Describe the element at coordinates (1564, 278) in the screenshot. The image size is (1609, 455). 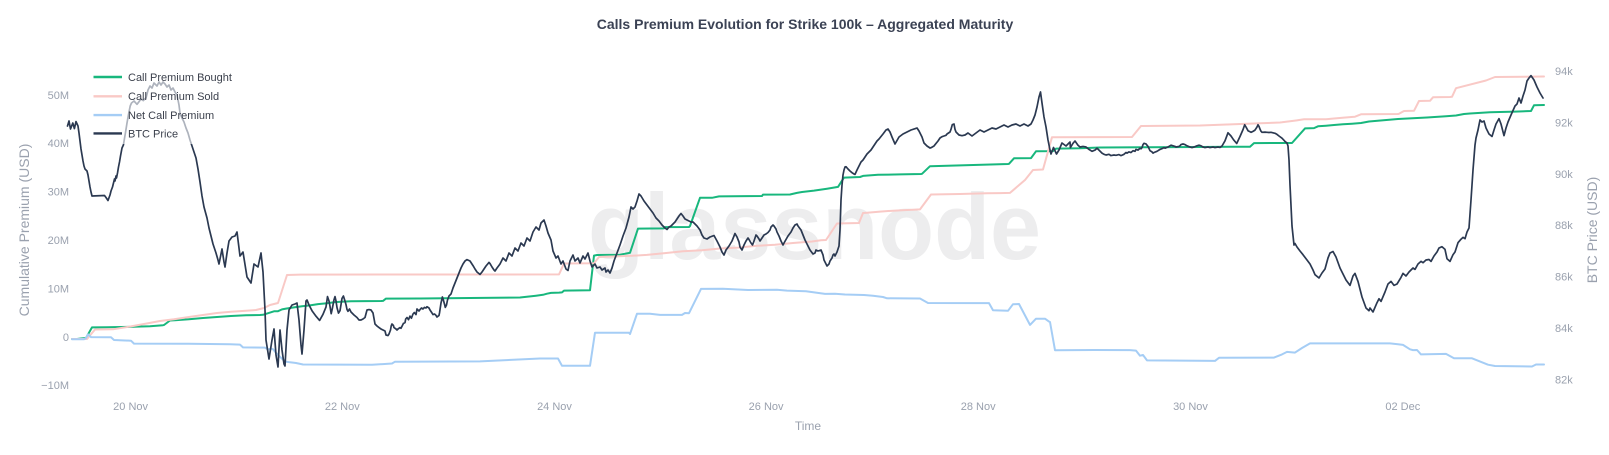
I see `svg-text: 86k` at that location.